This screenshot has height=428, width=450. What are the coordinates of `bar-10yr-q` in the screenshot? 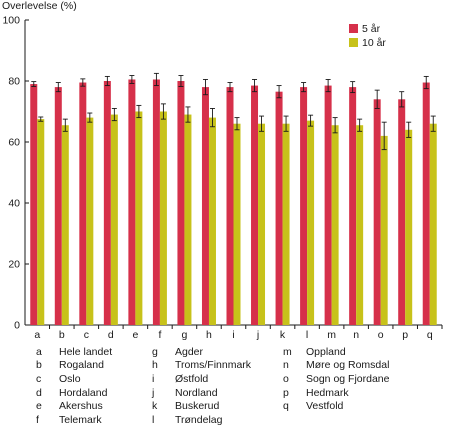 It's located at (433, 224).